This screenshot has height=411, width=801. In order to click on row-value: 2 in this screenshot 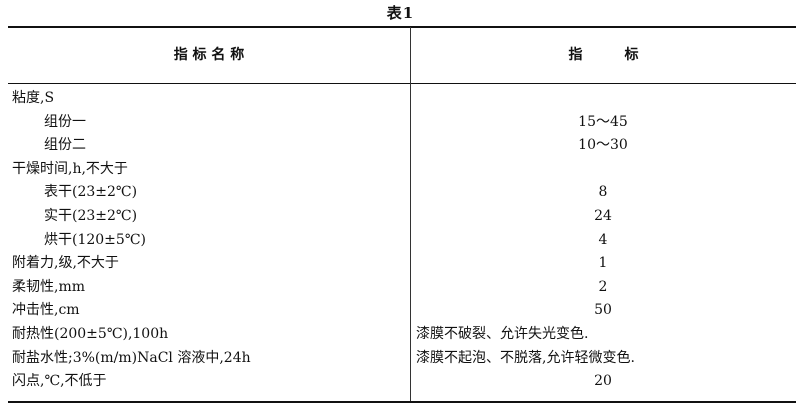, I will do `click(603, 286)`.